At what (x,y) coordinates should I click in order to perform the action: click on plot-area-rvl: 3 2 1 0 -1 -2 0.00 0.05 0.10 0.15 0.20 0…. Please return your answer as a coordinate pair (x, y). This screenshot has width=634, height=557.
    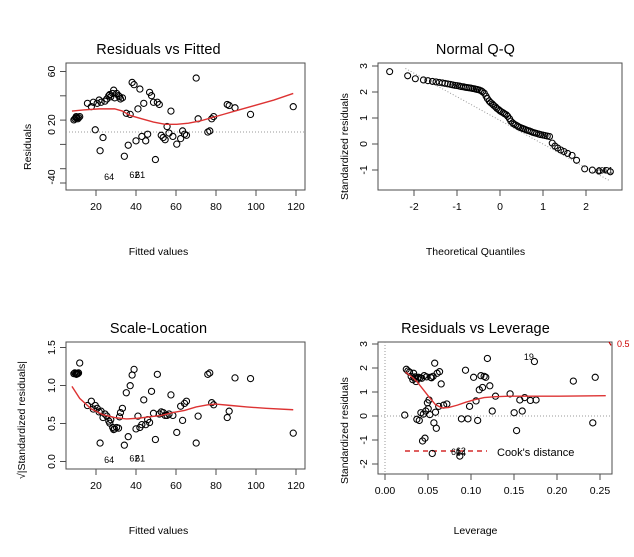
    Looking at the image, I should click on (494, 418).